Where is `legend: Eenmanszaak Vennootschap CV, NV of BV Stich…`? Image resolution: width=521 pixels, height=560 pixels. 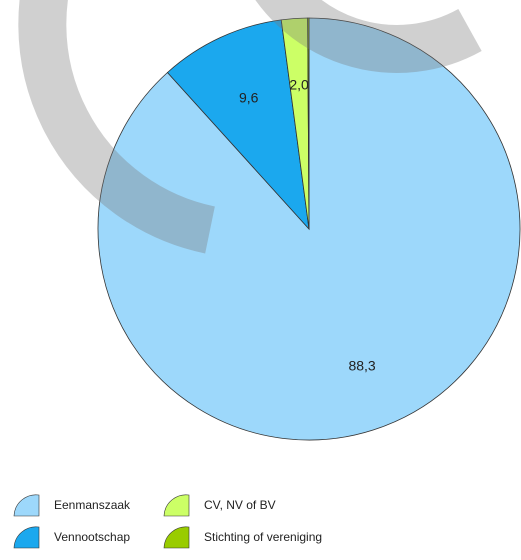
legend: Eenmanszaak Vennootschap CV, NV of BV Stich… is located at coordinates (167, 521).